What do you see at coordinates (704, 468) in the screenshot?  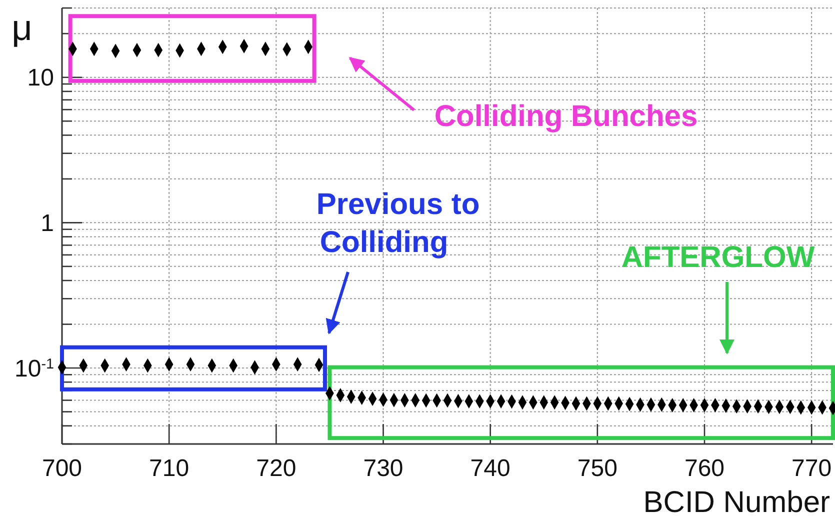 I see `x-tick-label: 760` at bounding box center [704, 468].